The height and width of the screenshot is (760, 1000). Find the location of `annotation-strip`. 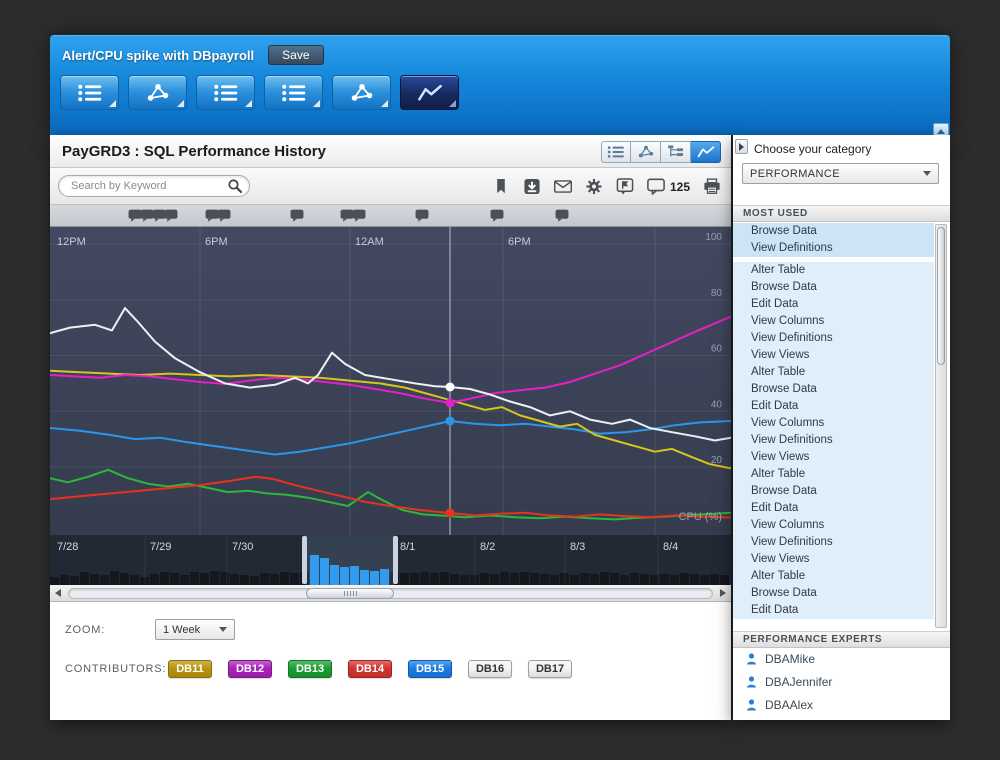

annotation-strip is located at coordinates (390, 216).